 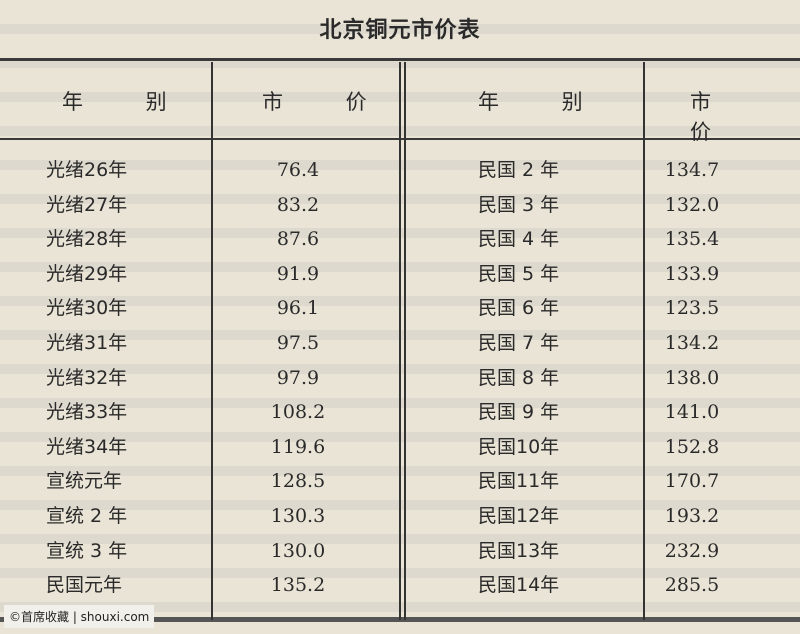 What do you see at coordinates (400, 30) in the screenshot?
I see `table-title: 北京铜元市价表` at bounding box center [400, 30].